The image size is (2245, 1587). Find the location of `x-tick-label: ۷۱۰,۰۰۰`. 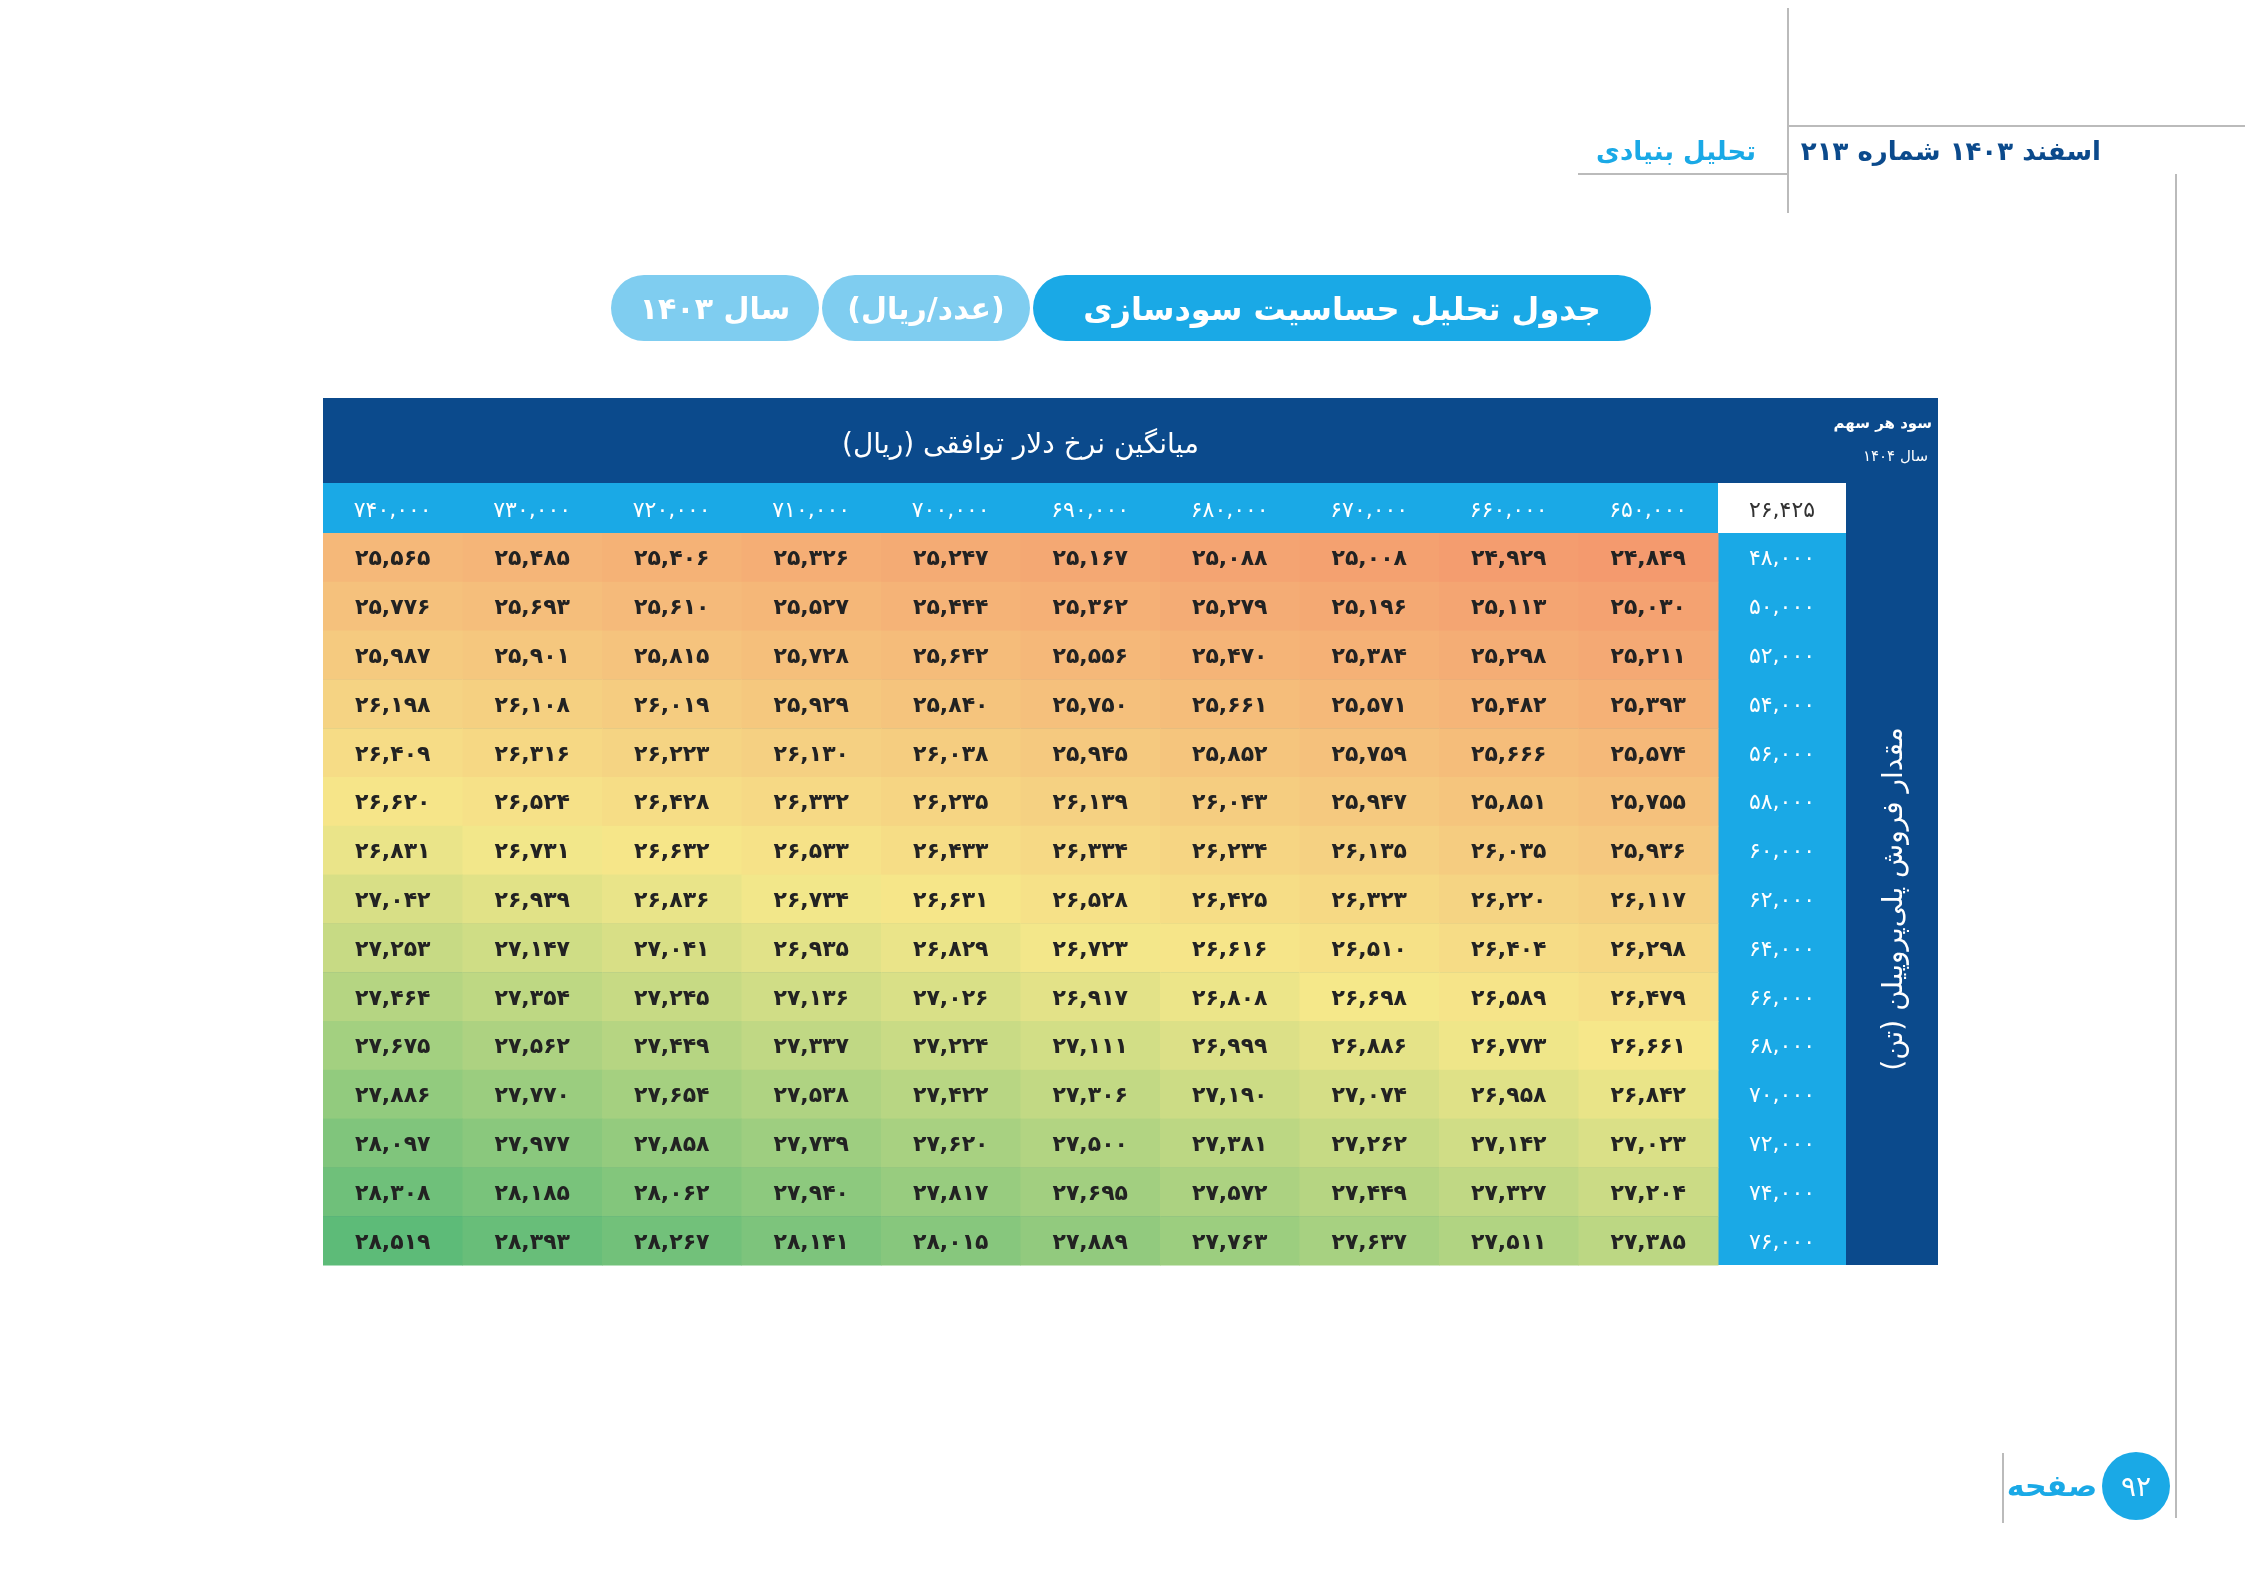

x-tick-label: ۷۱۰,۰۰۰ is located at coordinates (811, 509).